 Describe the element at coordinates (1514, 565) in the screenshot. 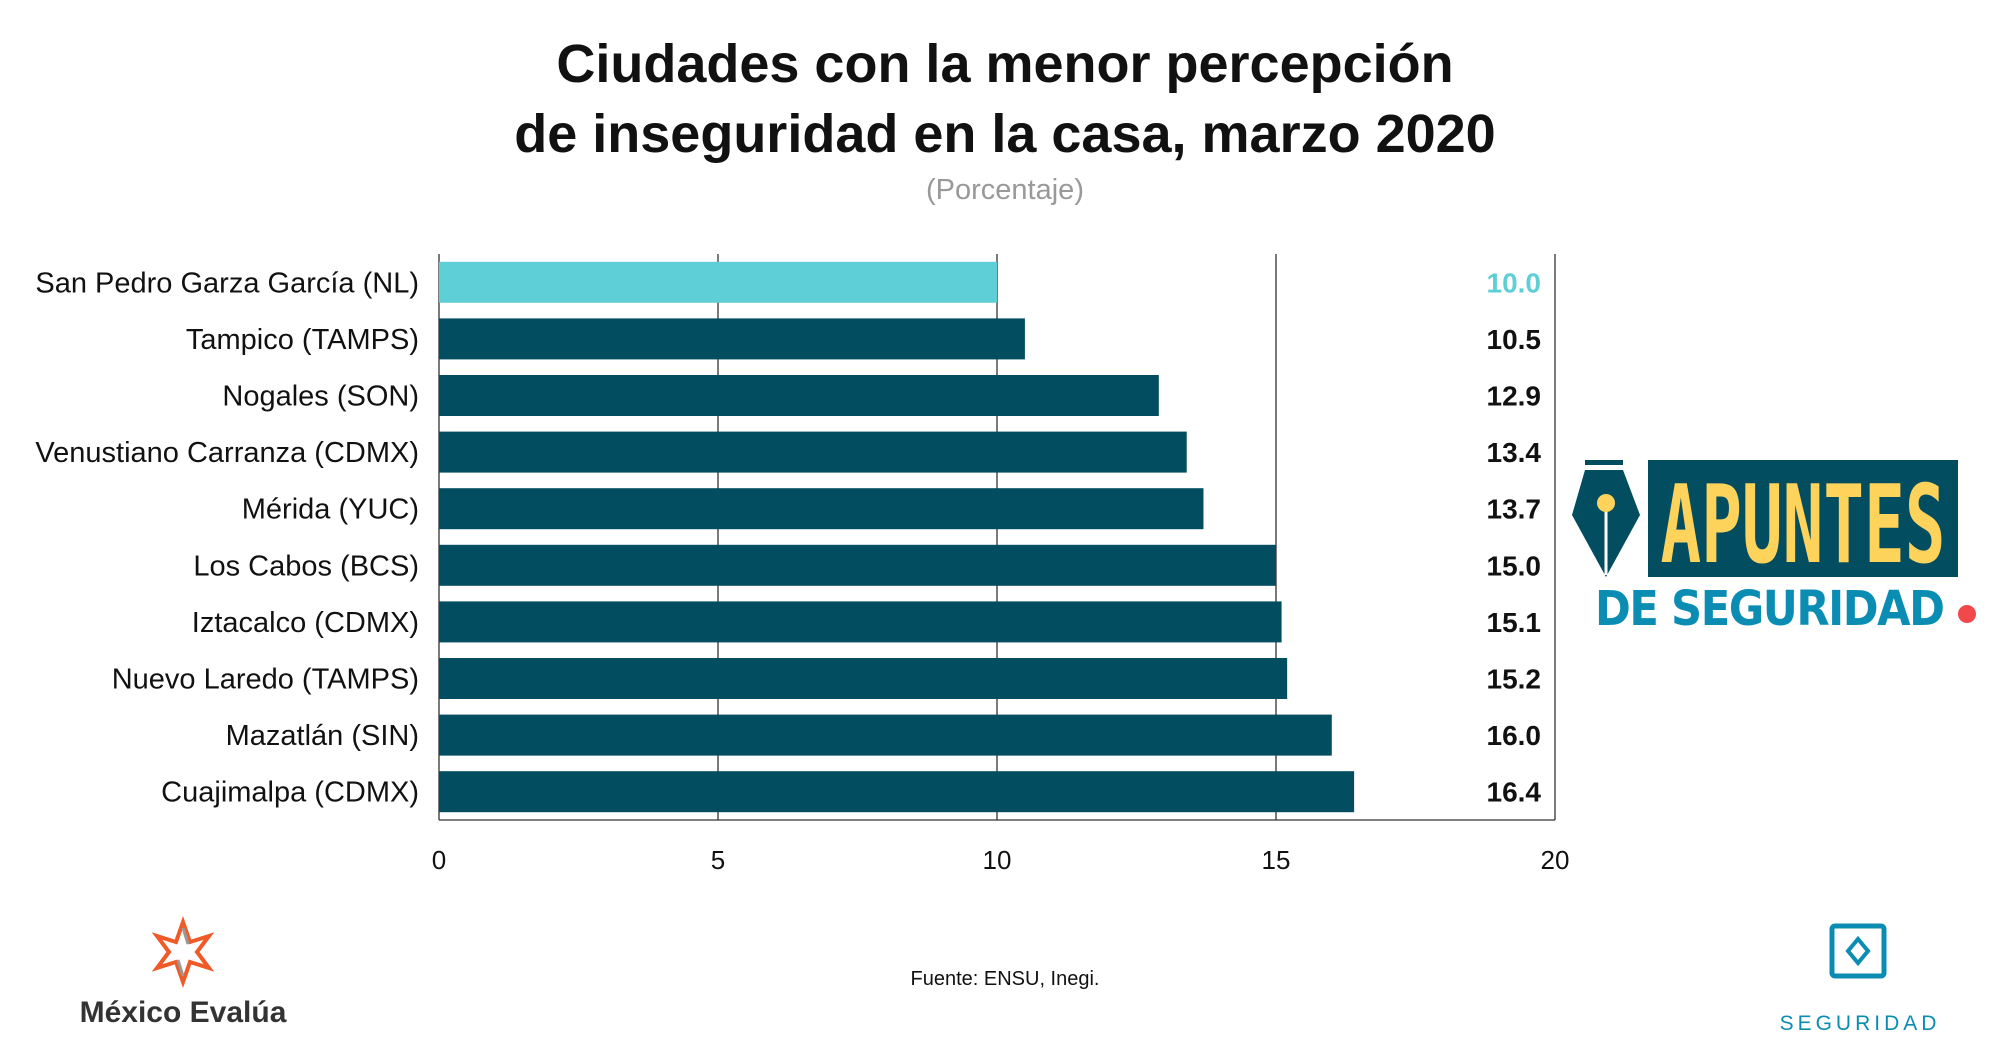

I see `value-label: 15.0` at that location.